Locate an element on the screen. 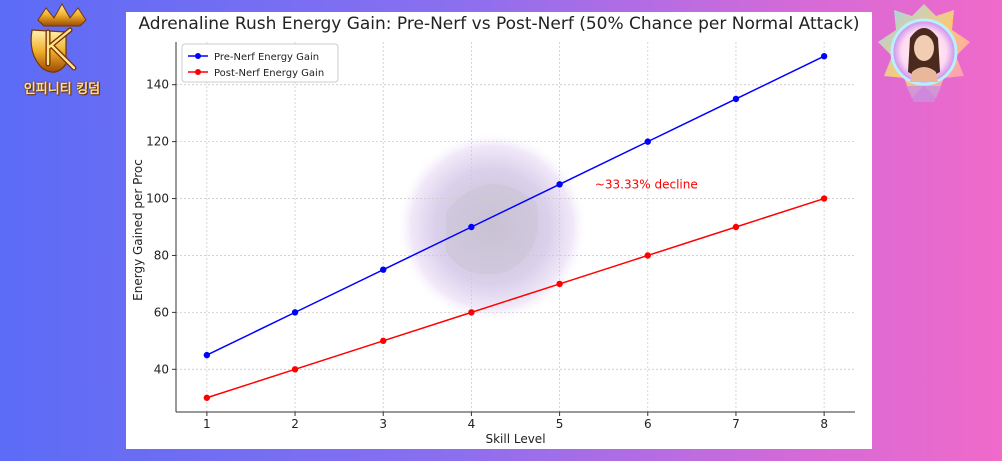 This screenshot has width=1002, height=461. legend-label-1: Pre-Nerf Energy Gain is located at coordinates (266, 57).